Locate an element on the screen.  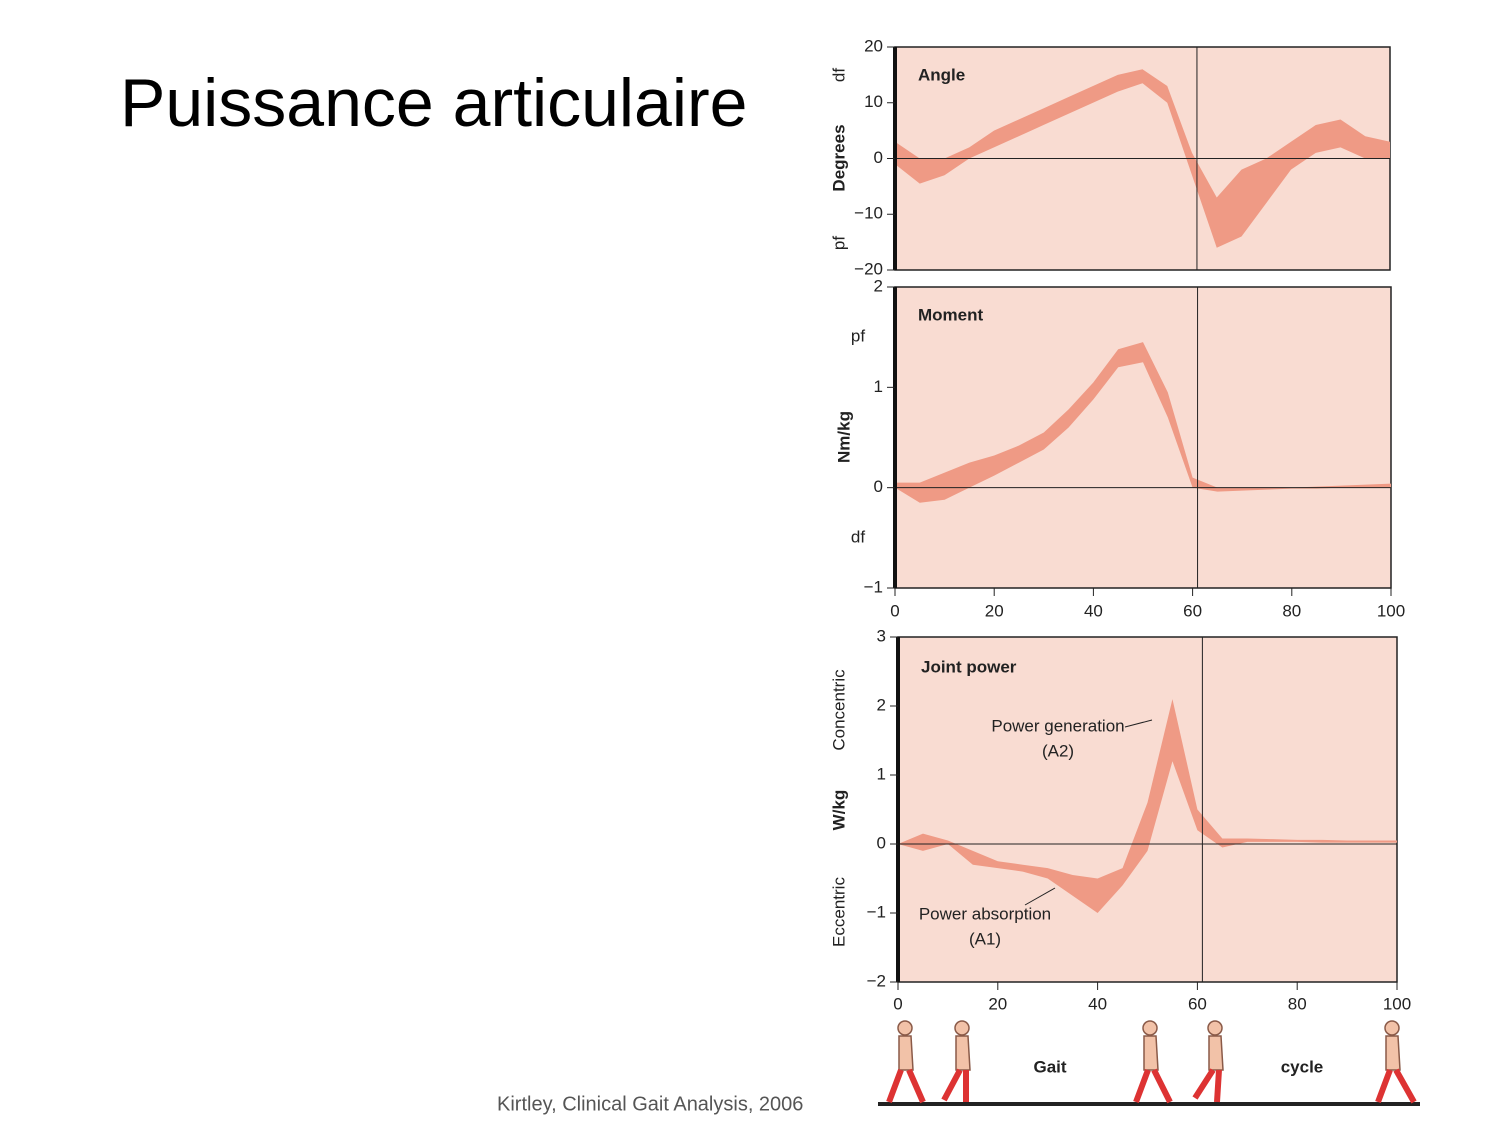
chart-title: Joint power is located at coordinates (969, 666).